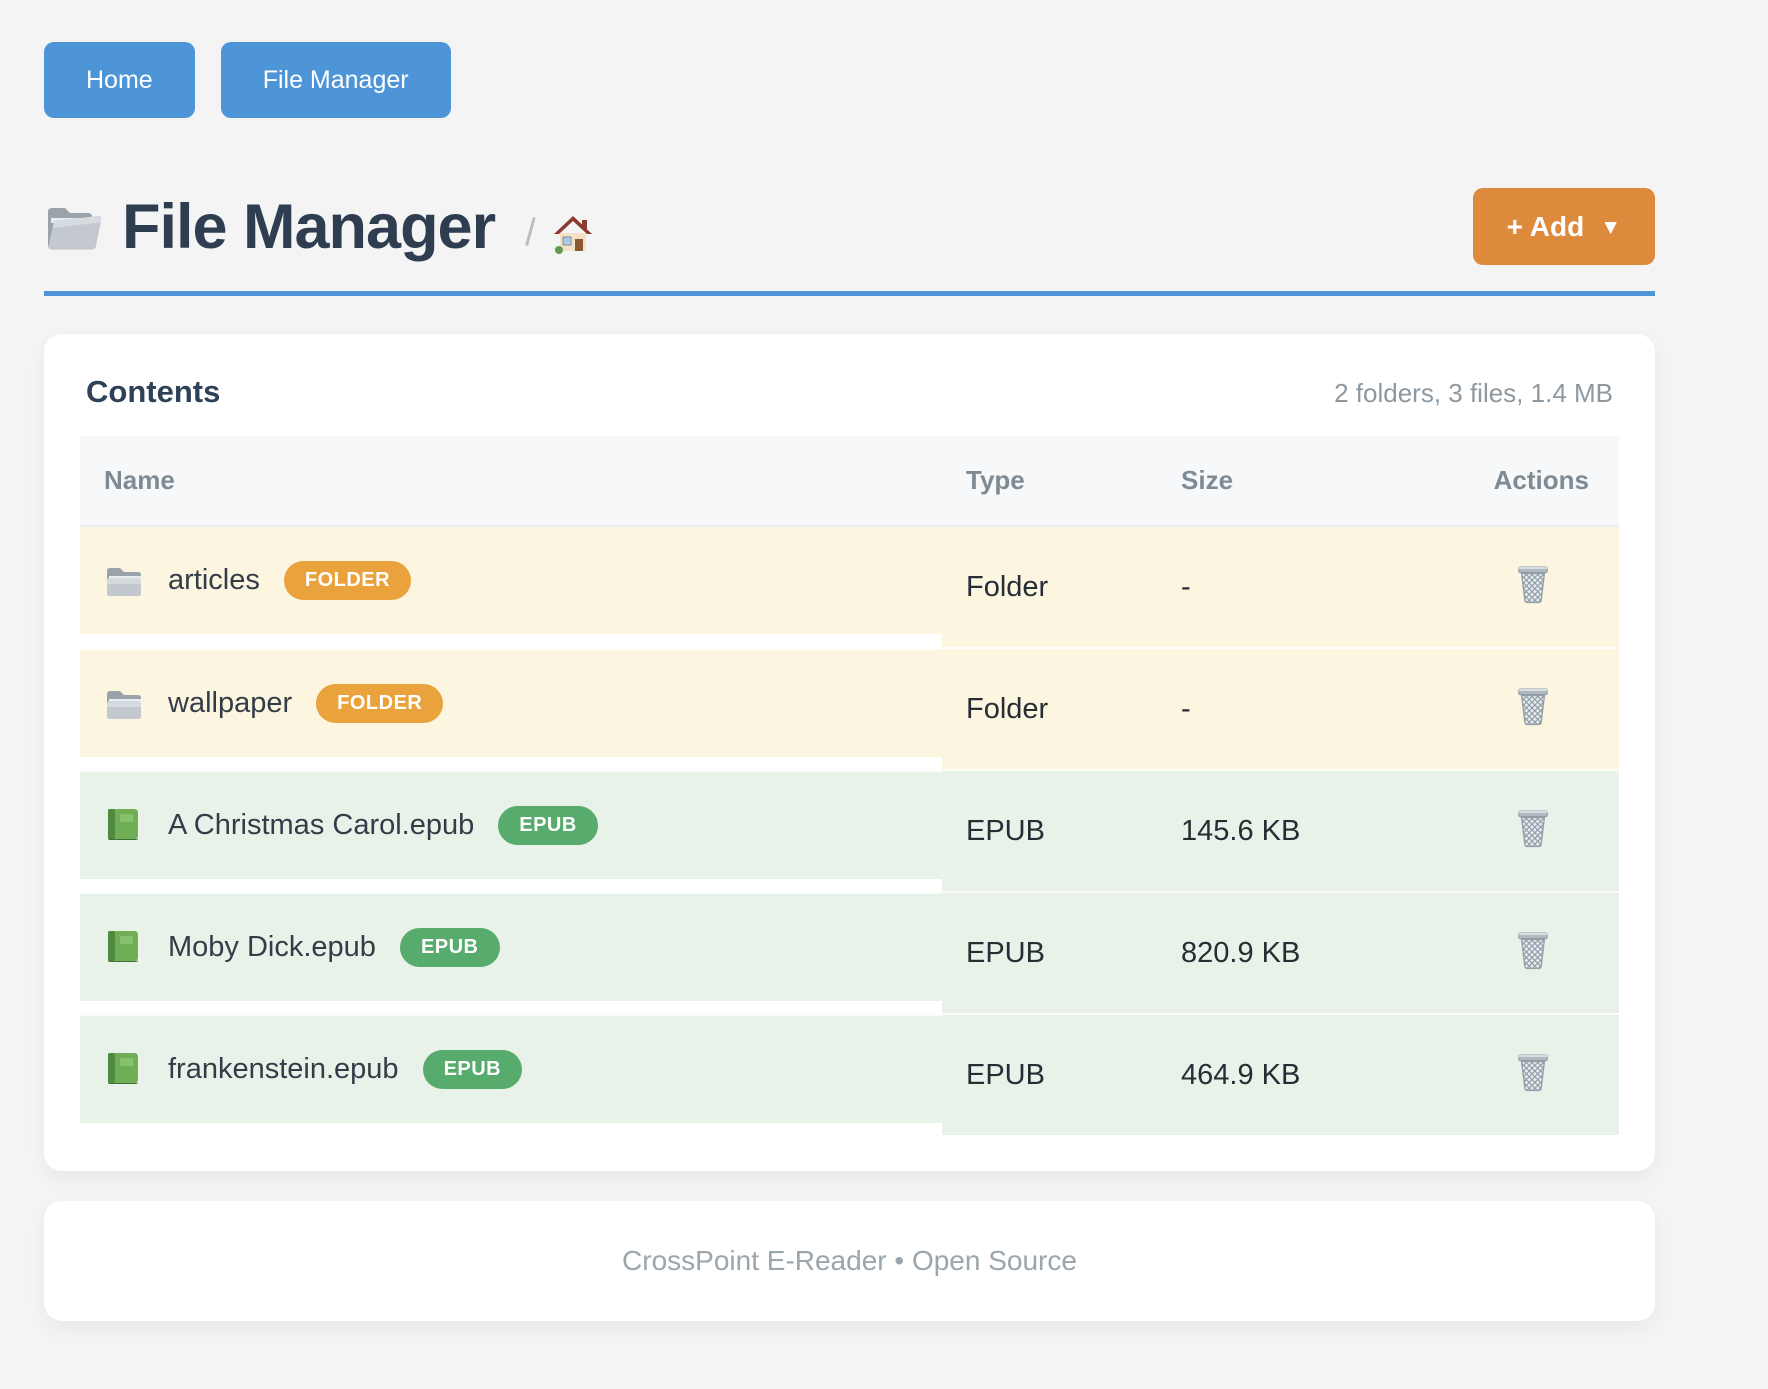 The image size is (1768, 1389). What do you see at coordinates (1610, 227) in the screenshot?
I see `chevron-down-icon: ▼` at bounding box center [1610, 227].